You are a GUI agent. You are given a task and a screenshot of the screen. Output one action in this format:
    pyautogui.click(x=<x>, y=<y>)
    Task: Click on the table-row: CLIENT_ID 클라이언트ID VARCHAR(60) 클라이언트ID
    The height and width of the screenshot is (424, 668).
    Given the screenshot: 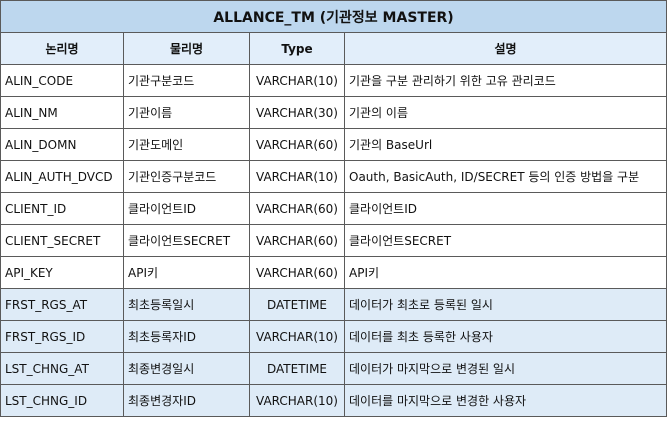 What is the action you would take?
    pyautogui.click(x=334, y=208)
    